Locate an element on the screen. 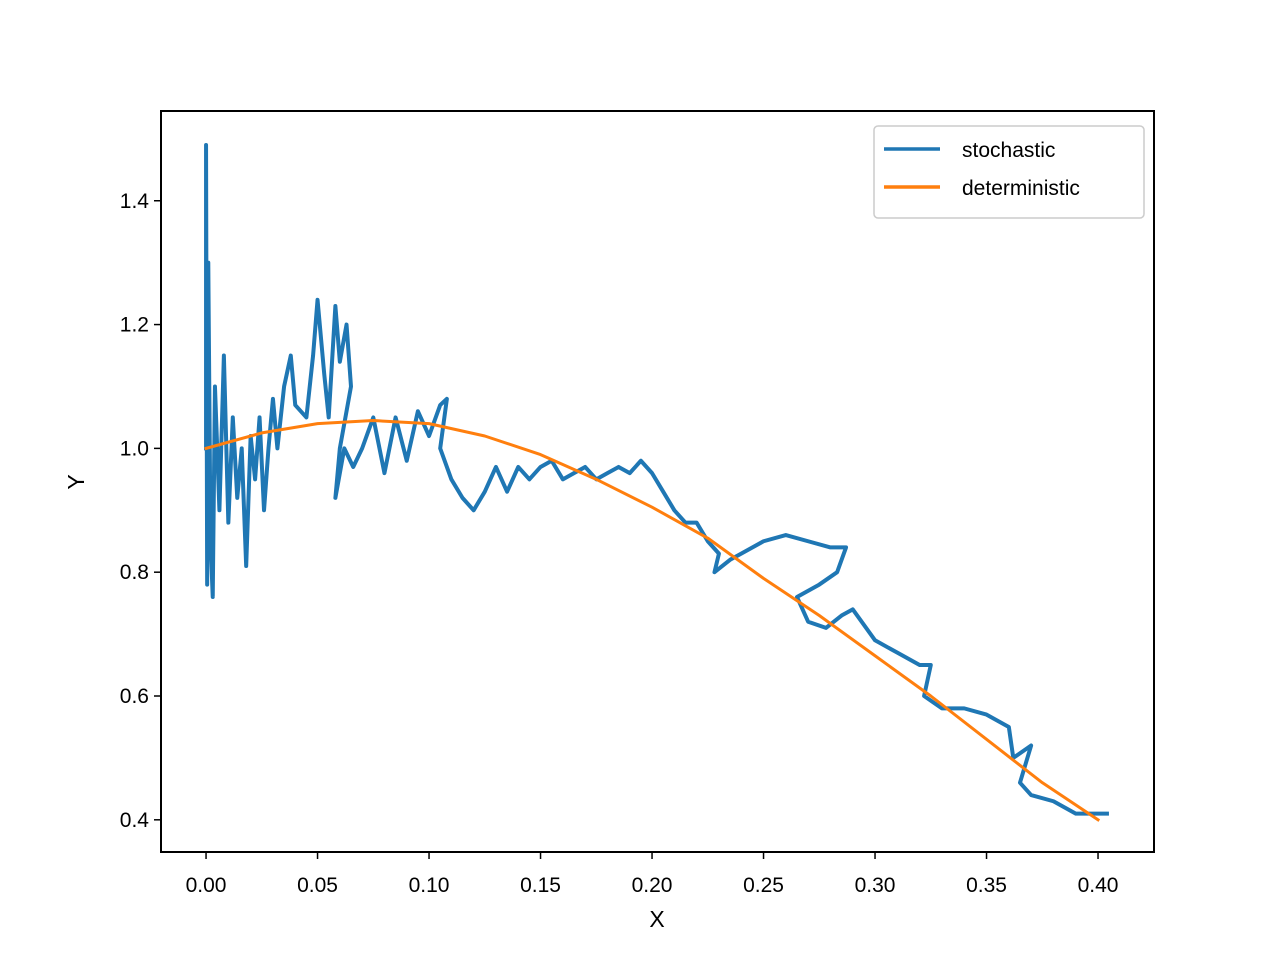  x-tick-label: 0.30 is located at coordinates (875, 885).